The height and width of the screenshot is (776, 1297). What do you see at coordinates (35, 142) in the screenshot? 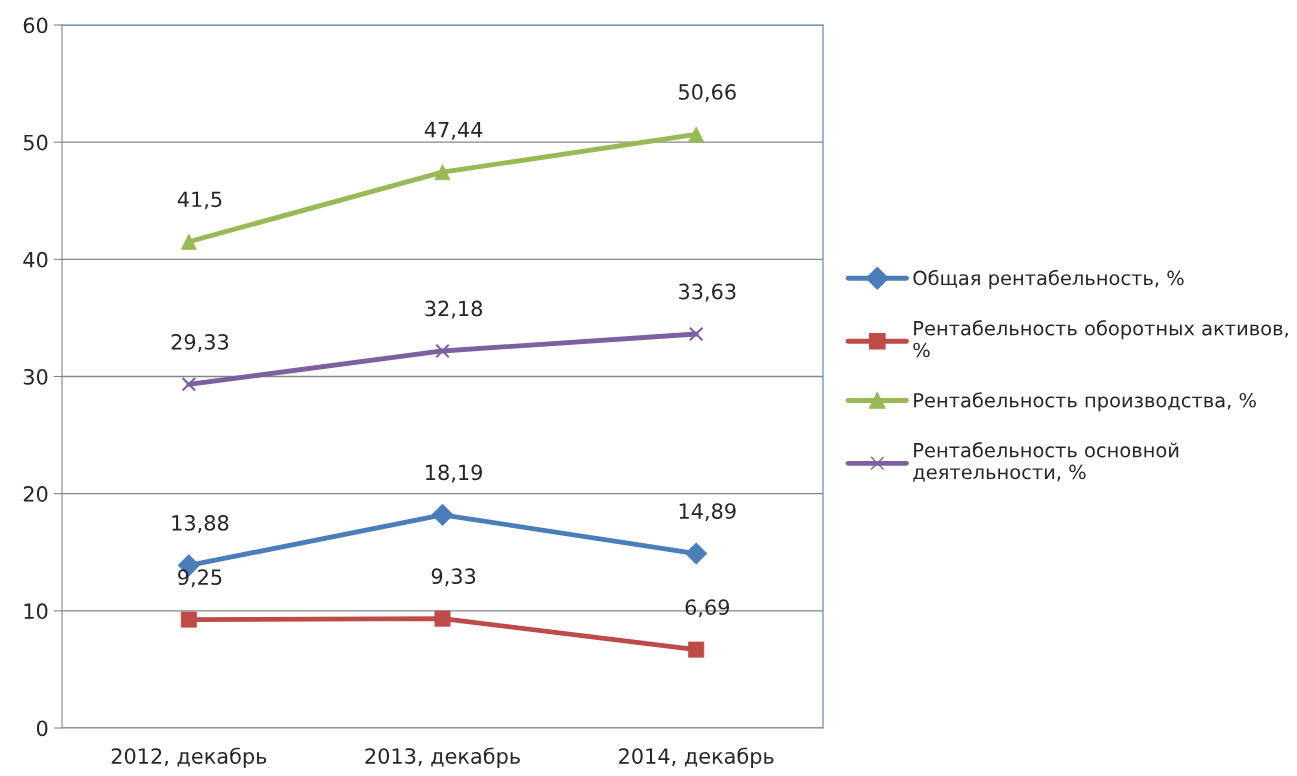
I see `y-tick-label: 50` at bounding box center [35, 142].